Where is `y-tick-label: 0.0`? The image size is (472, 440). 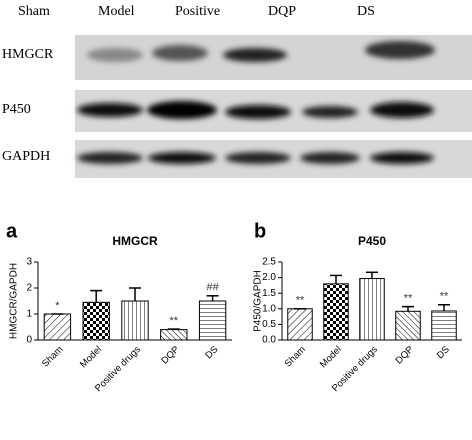
y-tick-label: 0.0 is located at coordinates (269, 340).